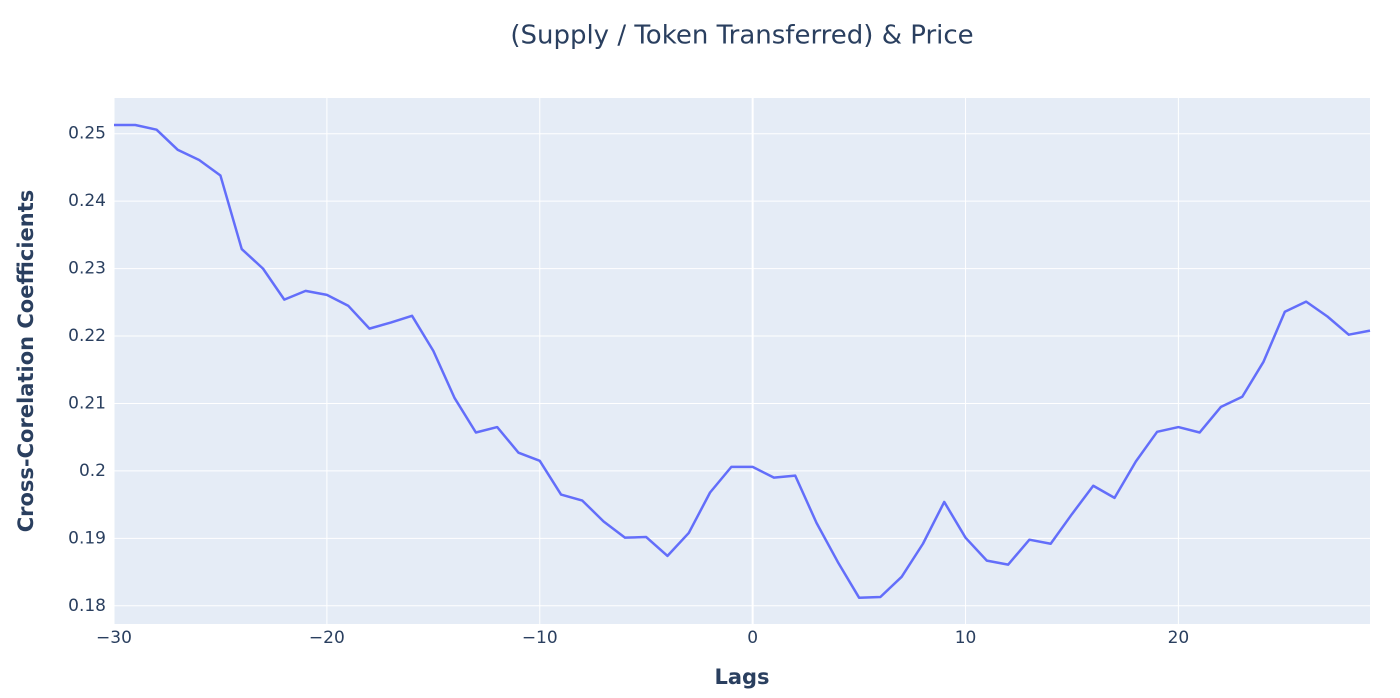  Describe the element at coordinates (741, 36) in the screenshot. I see `chart-title: (Supply / Token Transferred) & Price` at that location.